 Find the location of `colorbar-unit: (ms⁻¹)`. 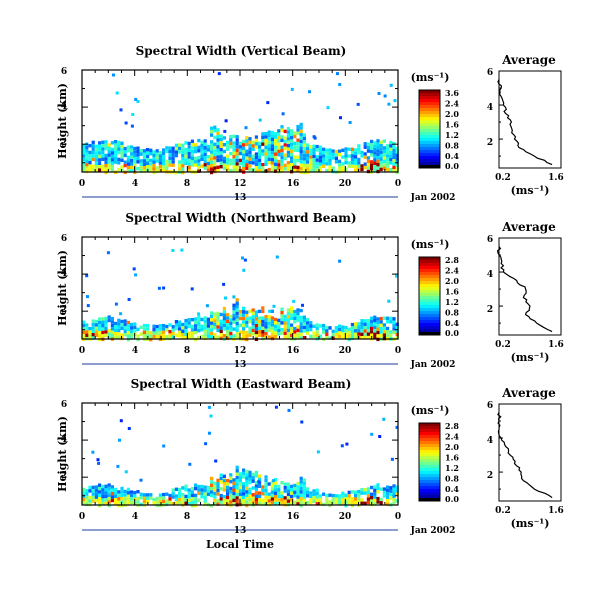

colorbar-unit: (ms⁻¹) is located at coordinates (430, 244).